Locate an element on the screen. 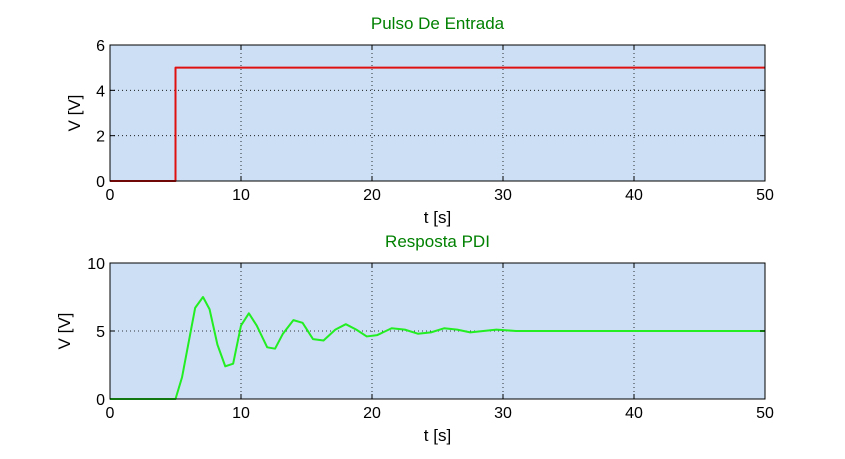  y-tick-label: 2 is located at coordinates (100, 137).